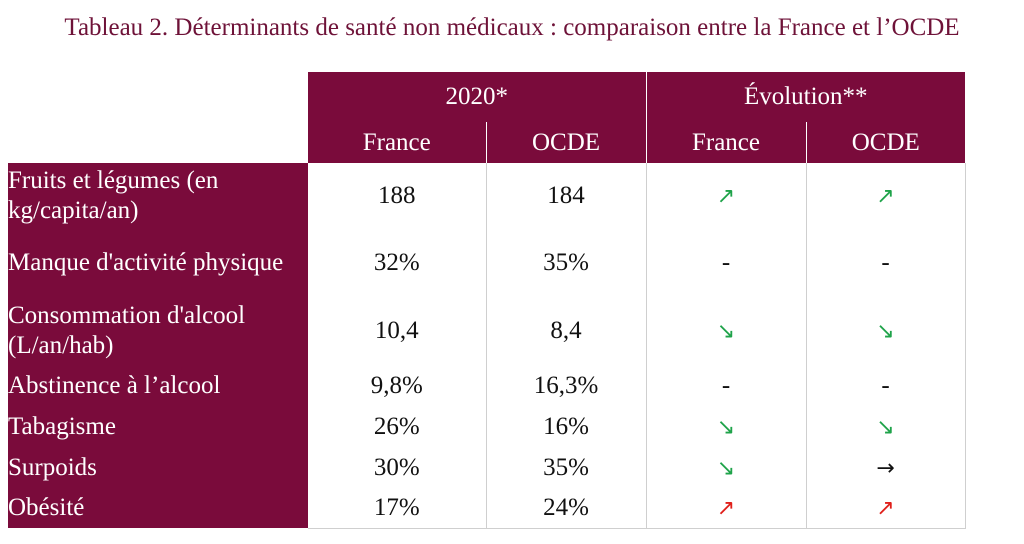  What do you see at coordinates (397, 427) in the screenshot?
I see `france-2020-value: 26%` at bounding box center [397, 427].